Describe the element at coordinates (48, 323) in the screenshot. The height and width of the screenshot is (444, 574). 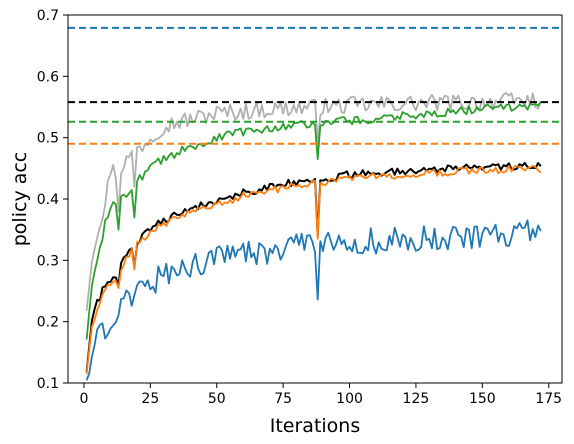
I see `y-tick-label: 0.2` at that location.